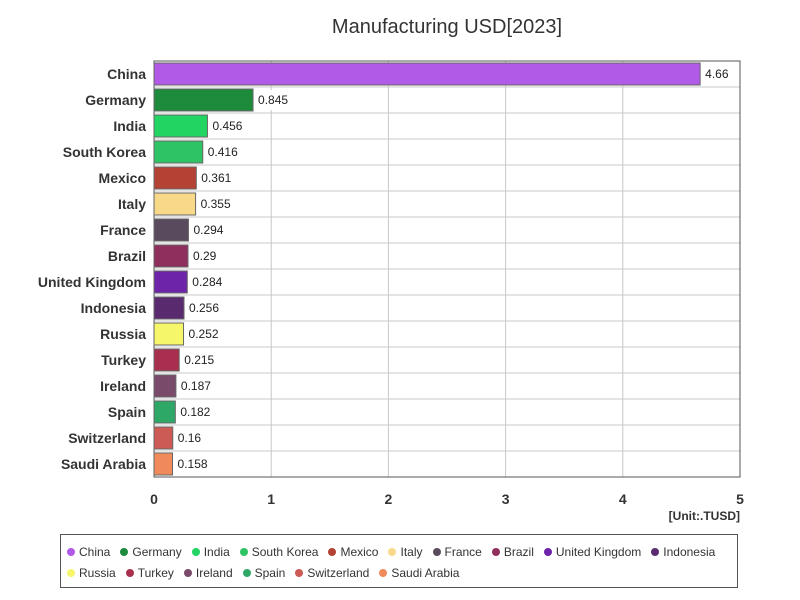 The width and height of the screenshot is (800, 600). What do you see at coordinates (425, 572) in the screenshot?
I see `legend-label: Saudi Arabia` at bounding box center [425, 572].